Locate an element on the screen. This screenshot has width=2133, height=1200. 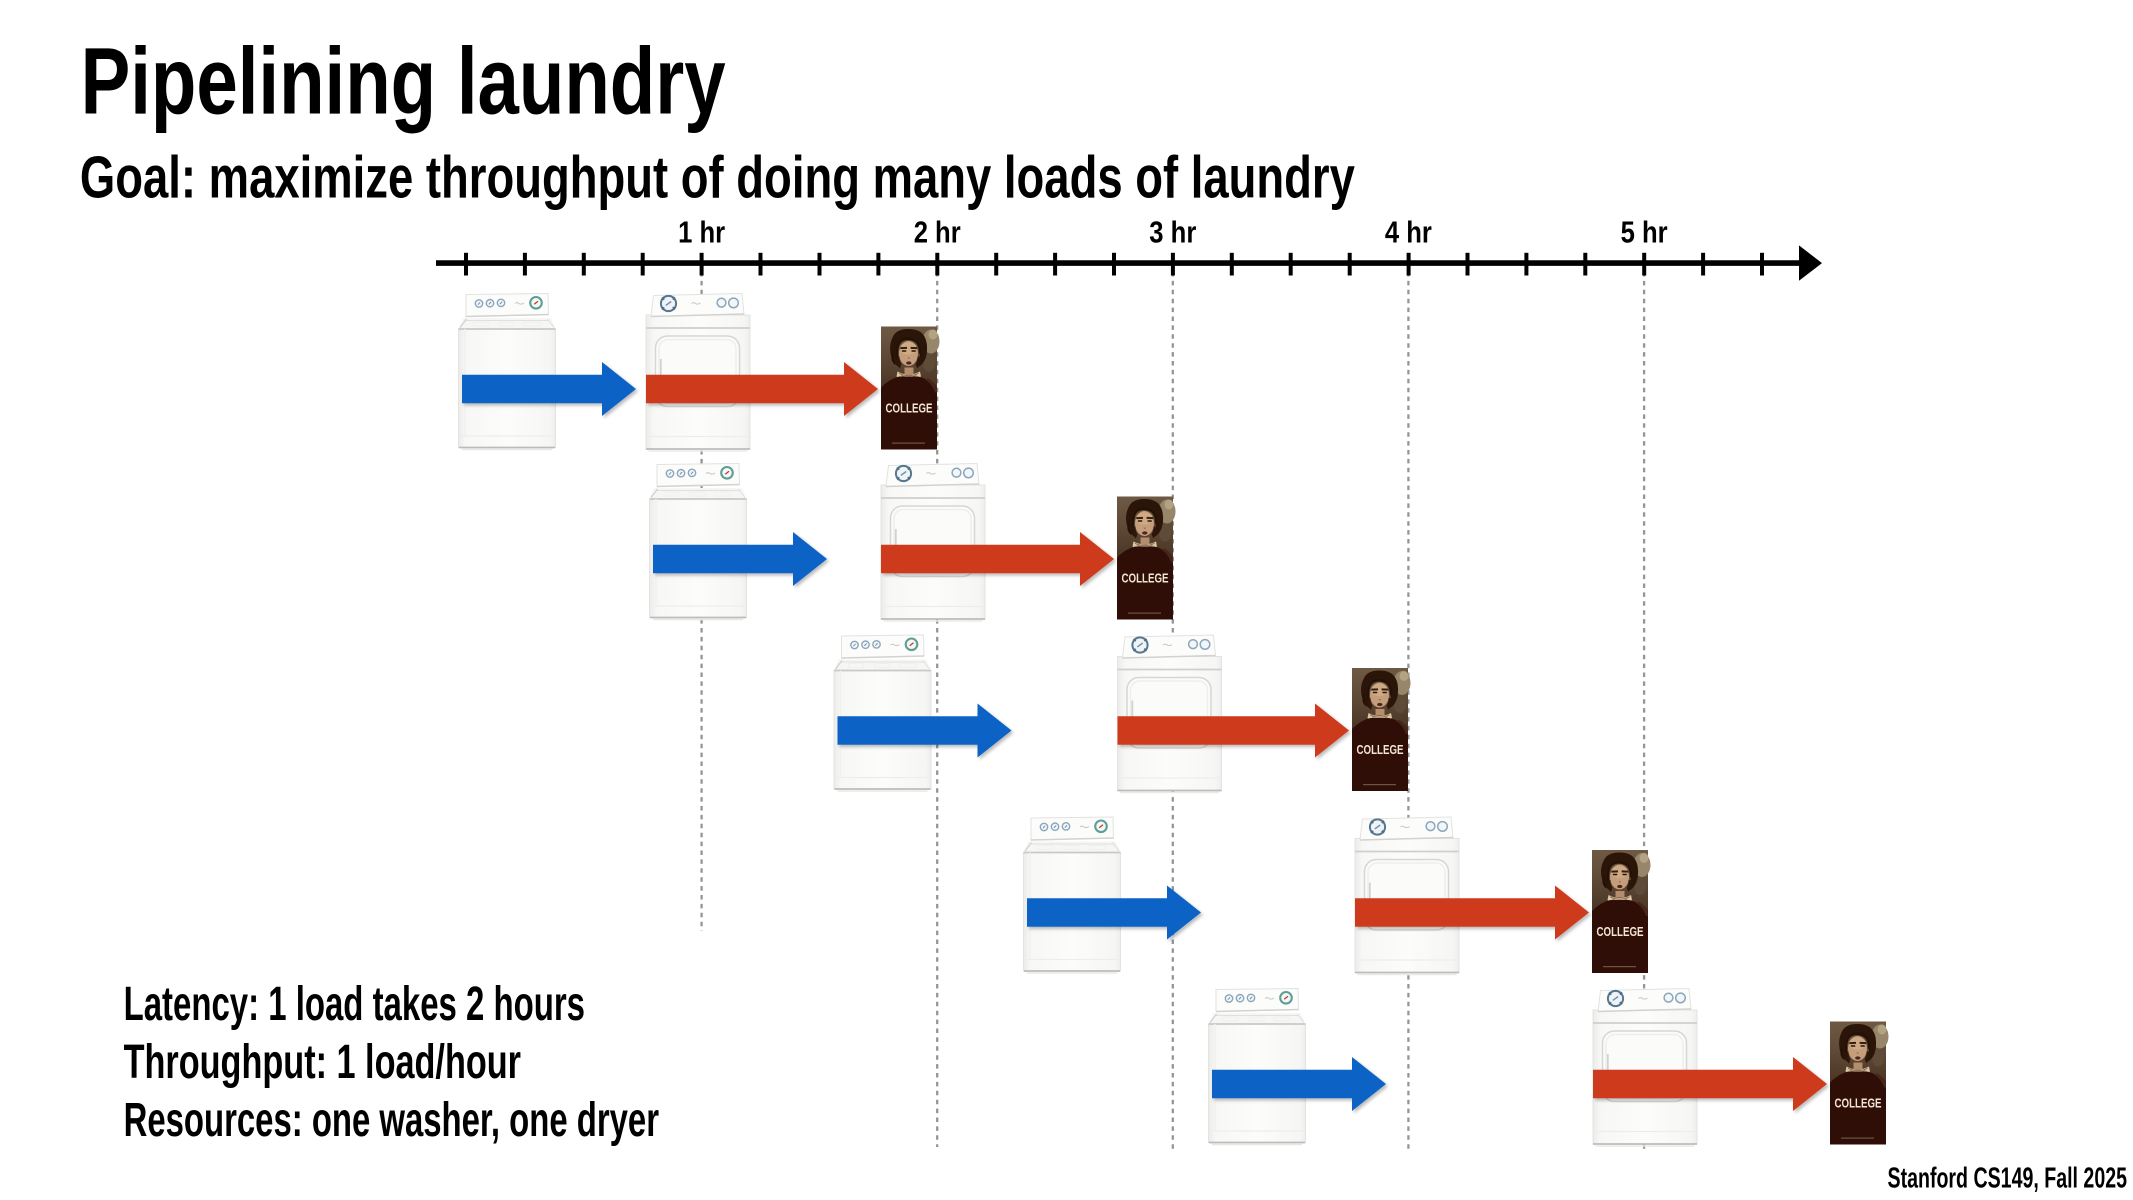
svg-text: Stanford CS149, Fall 2025 is located at coordinates (2008, 1179).